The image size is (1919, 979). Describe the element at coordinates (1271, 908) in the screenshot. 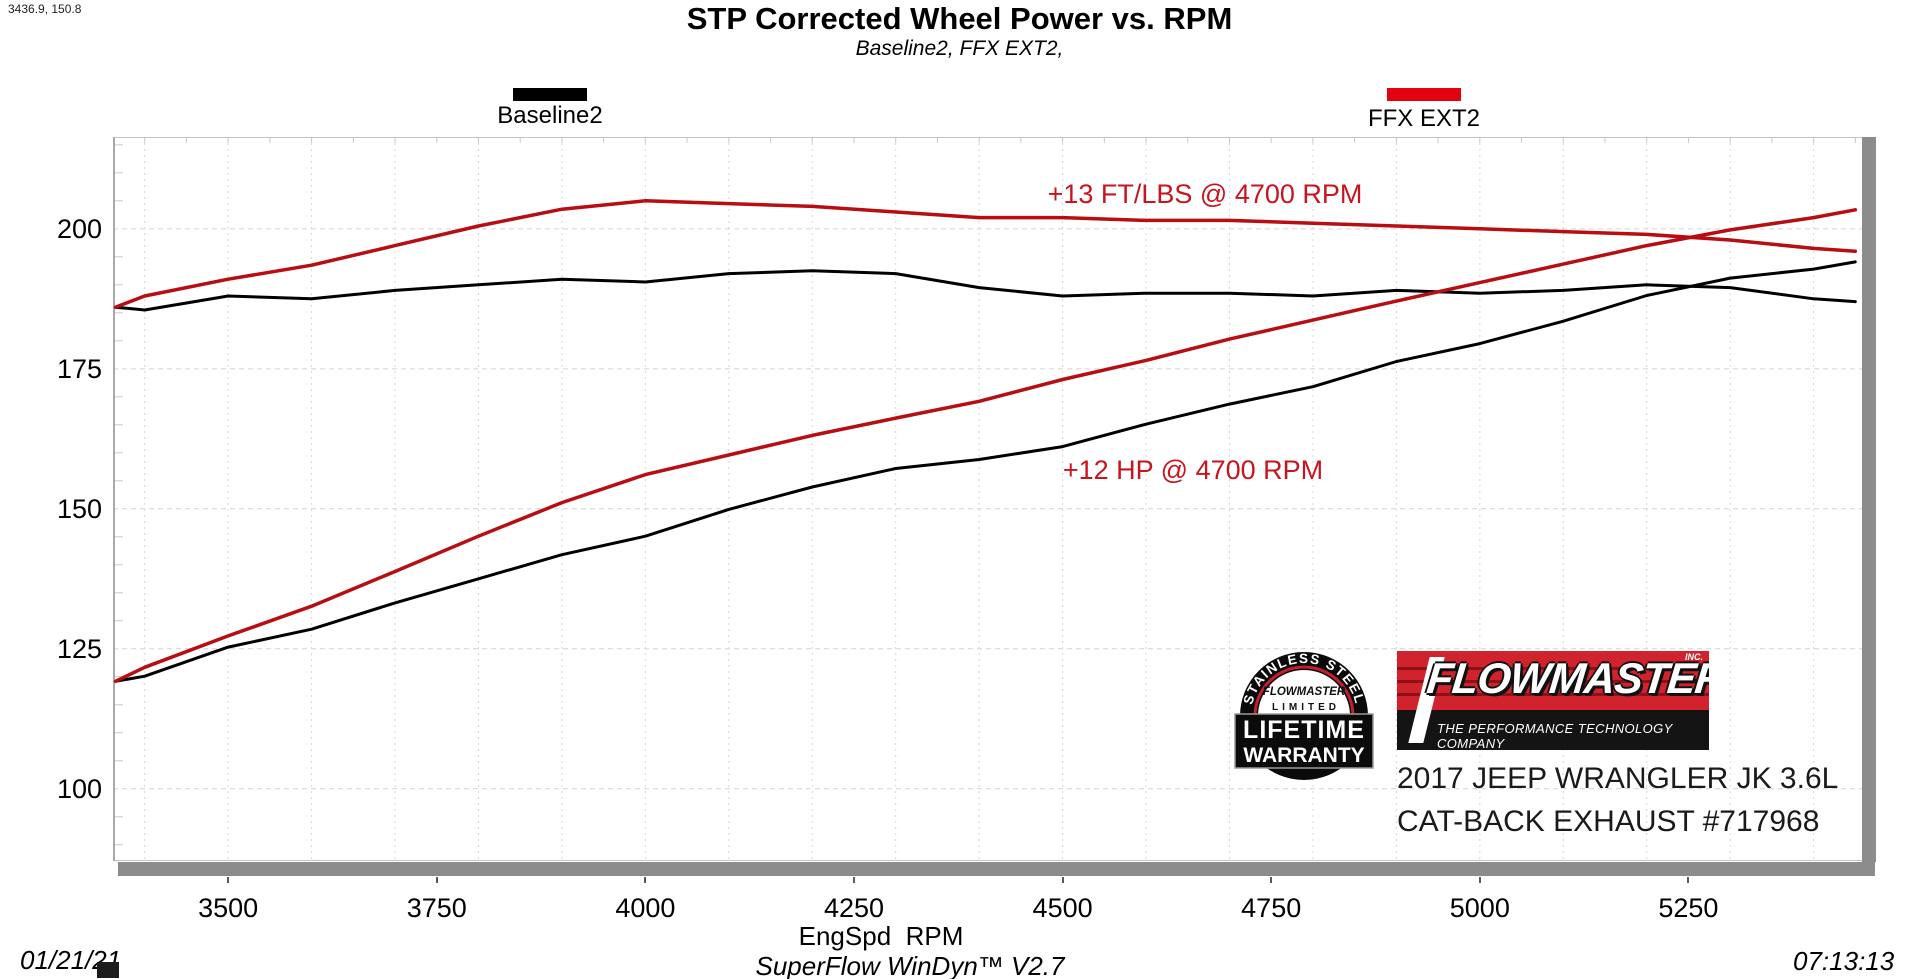

I see `x-tick-label: 4750` at that location.